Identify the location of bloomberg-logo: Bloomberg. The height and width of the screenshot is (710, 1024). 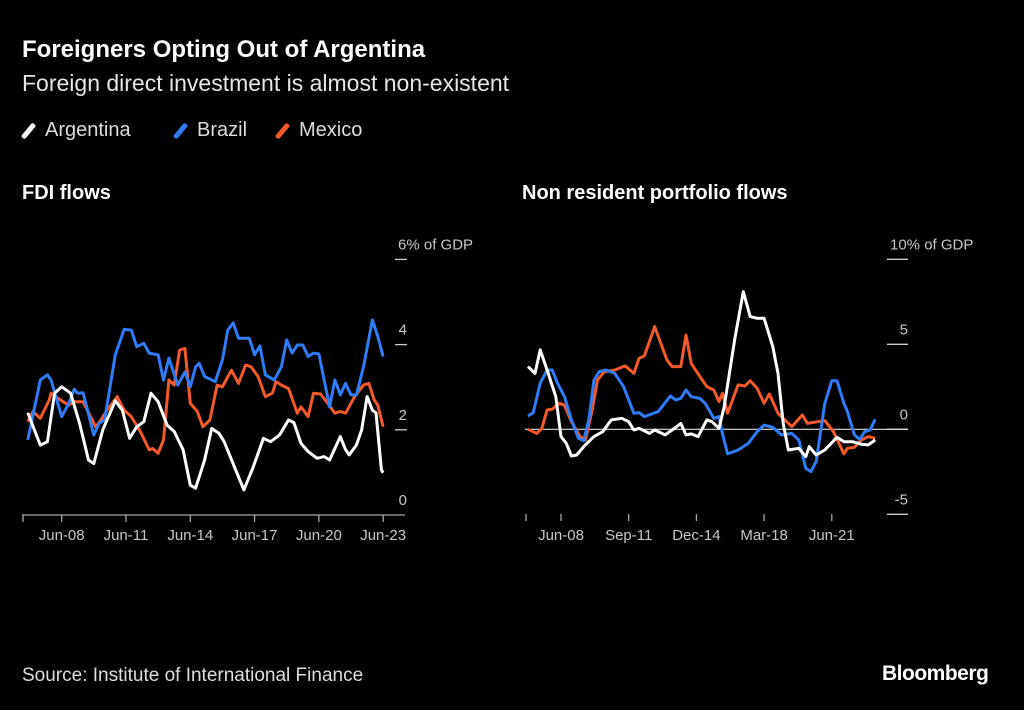
(935, 673).